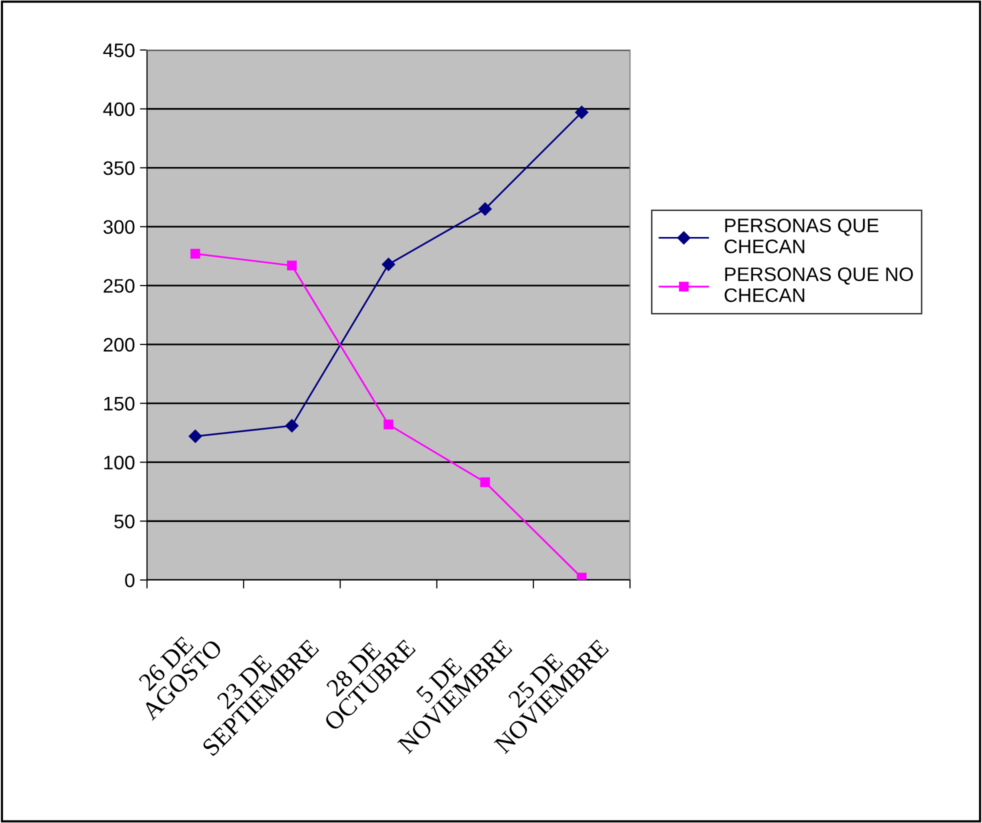  I want to click on y-tick-label: 150, so click(119, 403).